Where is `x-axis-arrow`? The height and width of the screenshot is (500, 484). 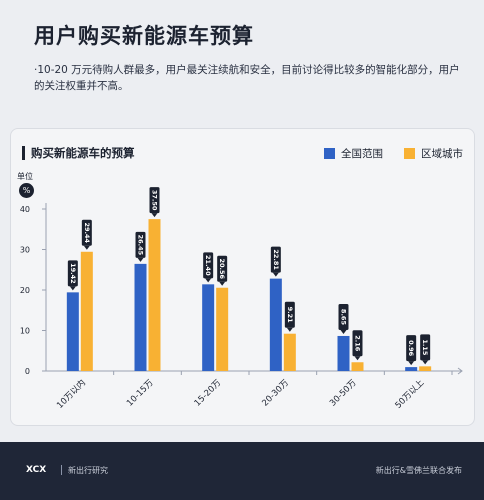
x-axis-arrow is located at coordinates (460, 371).